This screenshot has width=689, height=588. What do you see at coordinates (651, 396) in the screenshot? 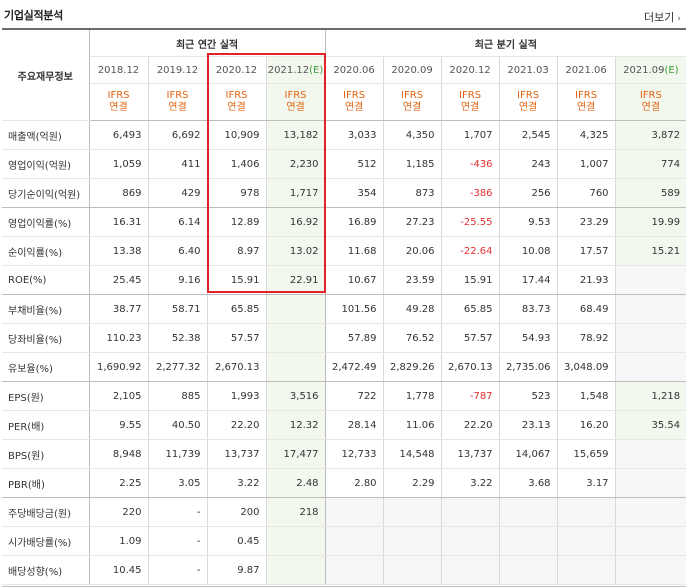
I see `table-cell: 1,218` at bounding box center [651, 396].